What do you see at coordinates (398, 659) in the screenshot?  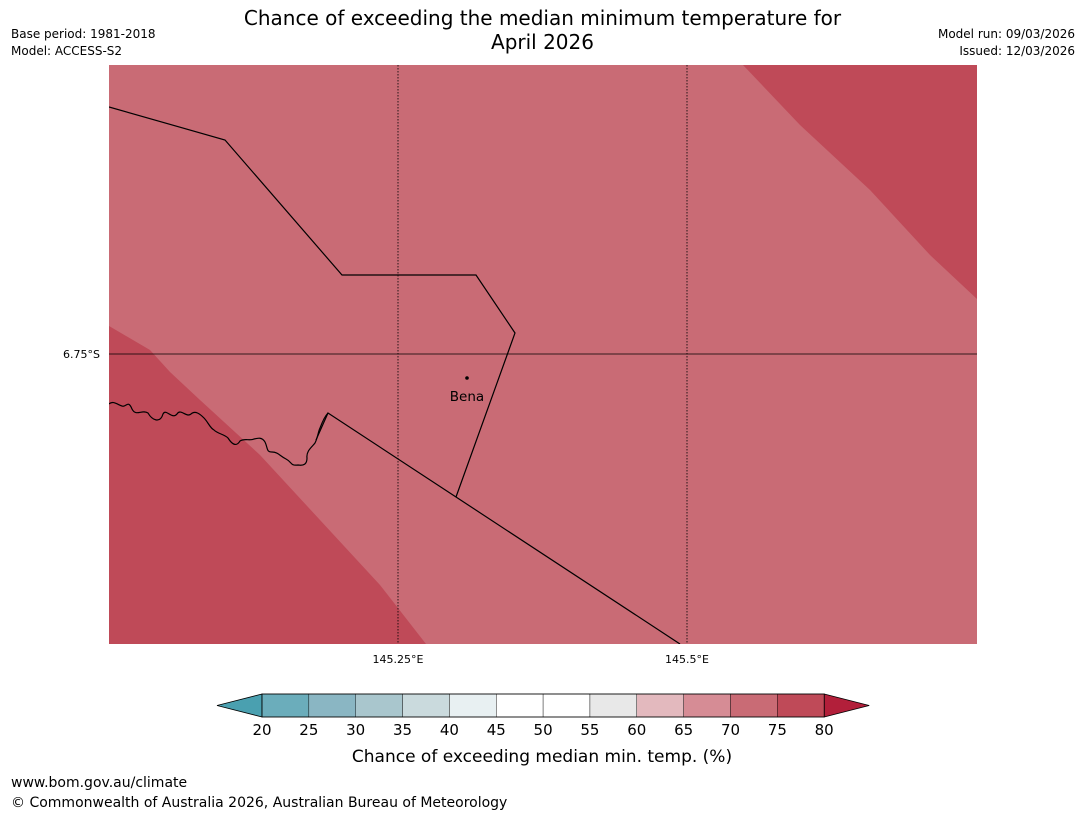 I see `lon-label-145-25: 145.25°E` at bounding box center [398, 659].